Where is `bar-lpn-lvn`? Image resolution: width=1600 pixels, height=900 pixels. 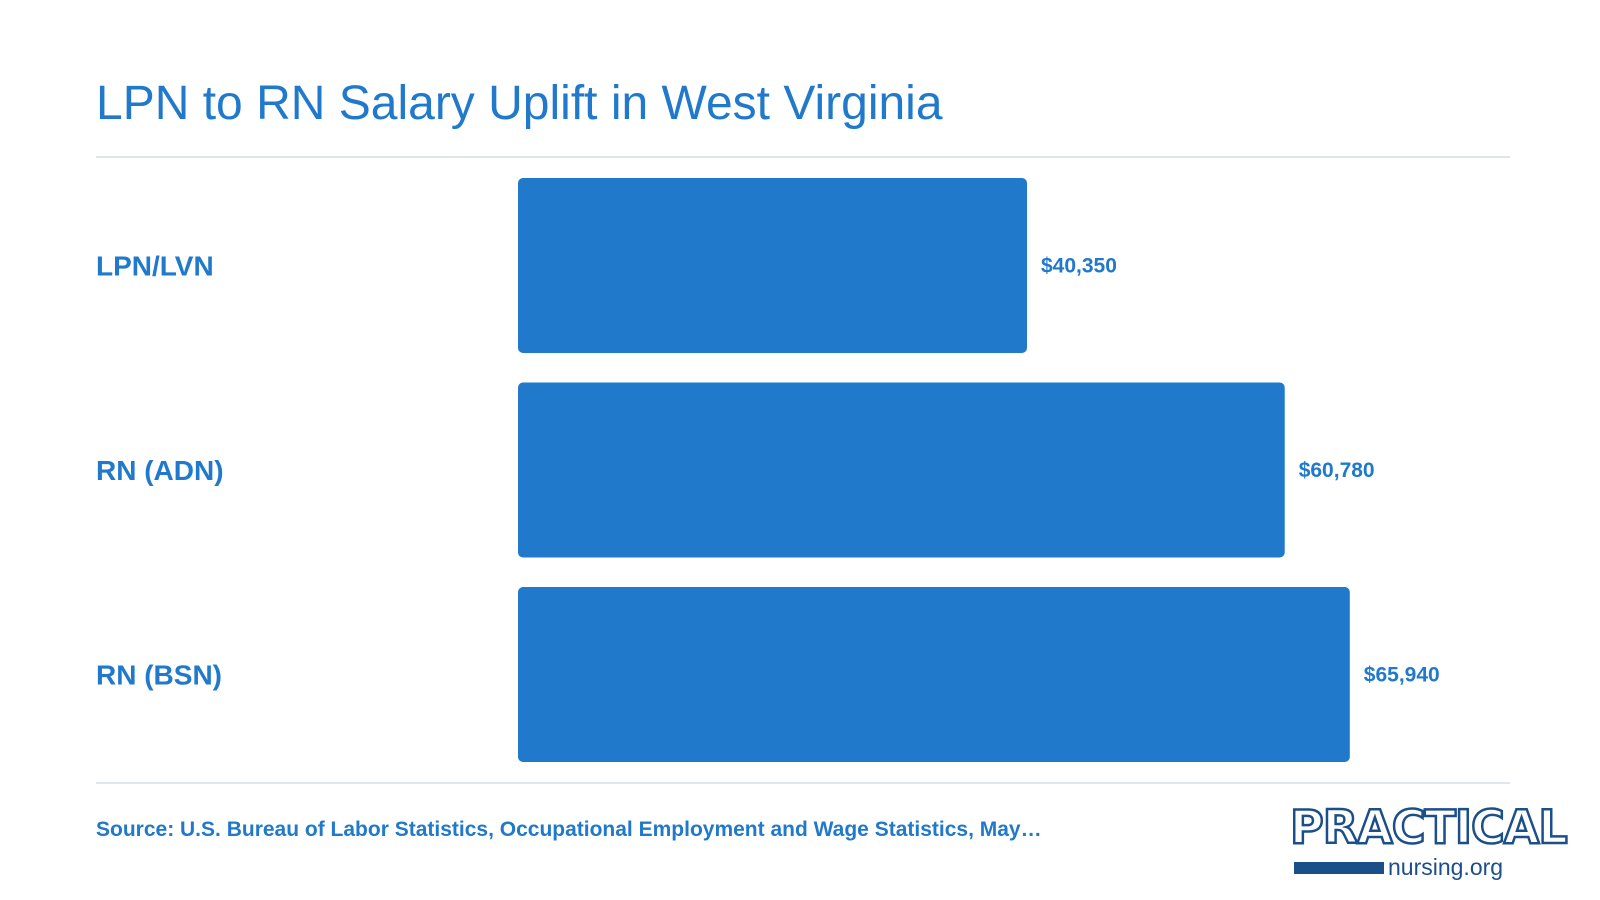
bar-lpn-lvn is located at coordinates (772, 265).